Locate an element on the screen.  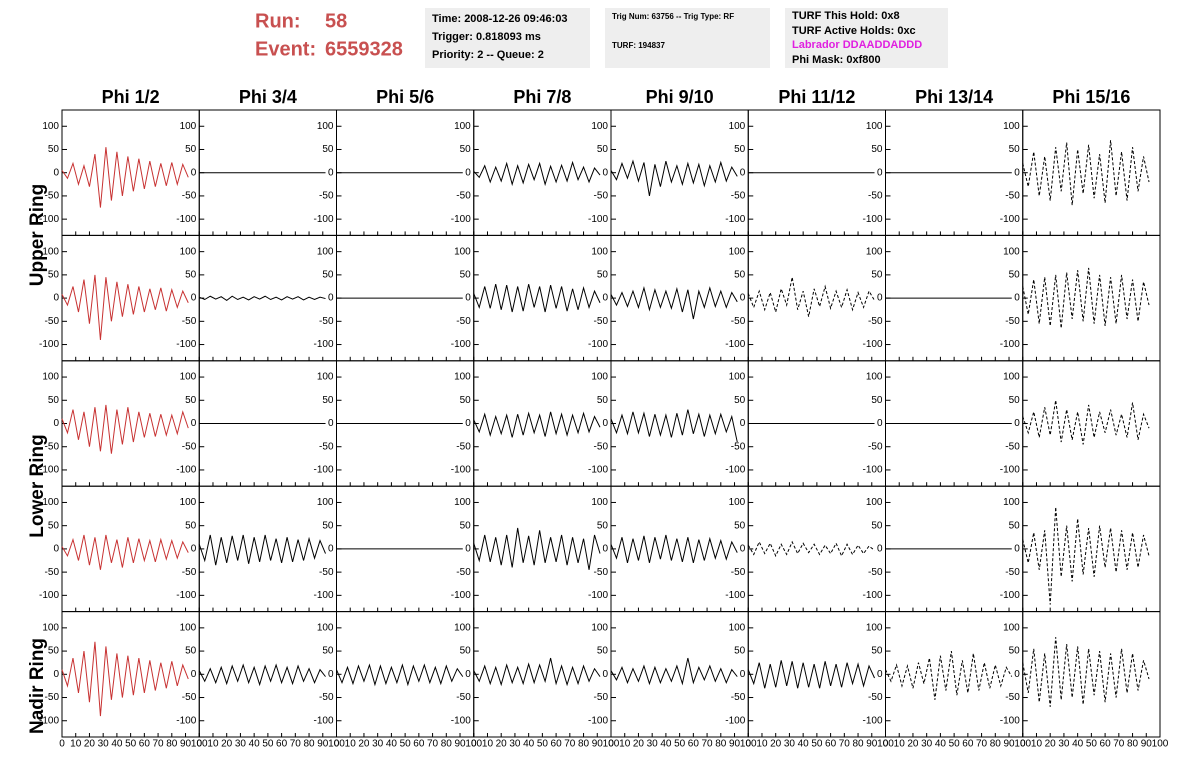
labrador: Labrador DDAADDADDD is located at coordinates (857, 45).